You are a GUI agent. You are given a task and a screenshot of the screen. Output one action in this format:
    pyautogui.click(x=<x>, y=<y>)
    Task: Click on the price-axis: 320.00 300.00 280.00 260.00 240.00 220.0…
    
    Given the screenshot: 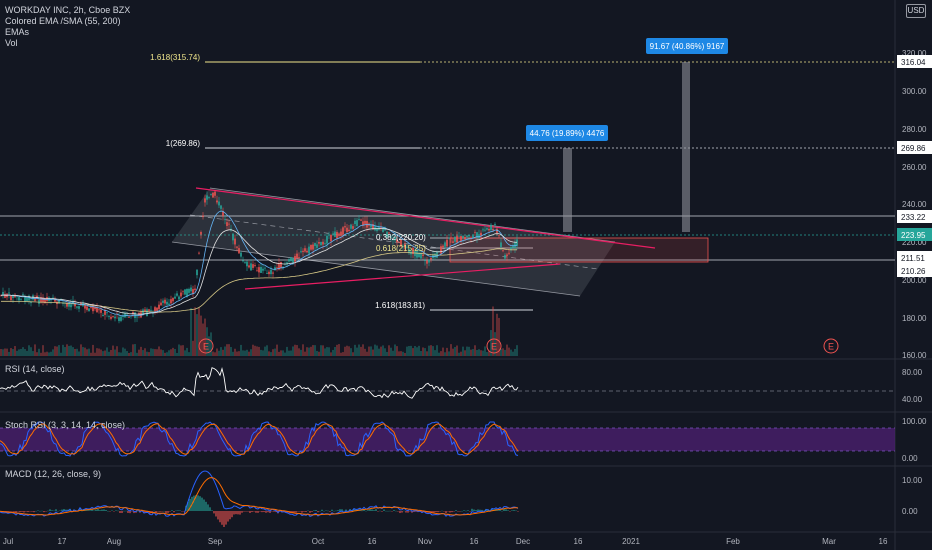 What is the action you would take?
    pyautogui.click(x=914, y=204)
    